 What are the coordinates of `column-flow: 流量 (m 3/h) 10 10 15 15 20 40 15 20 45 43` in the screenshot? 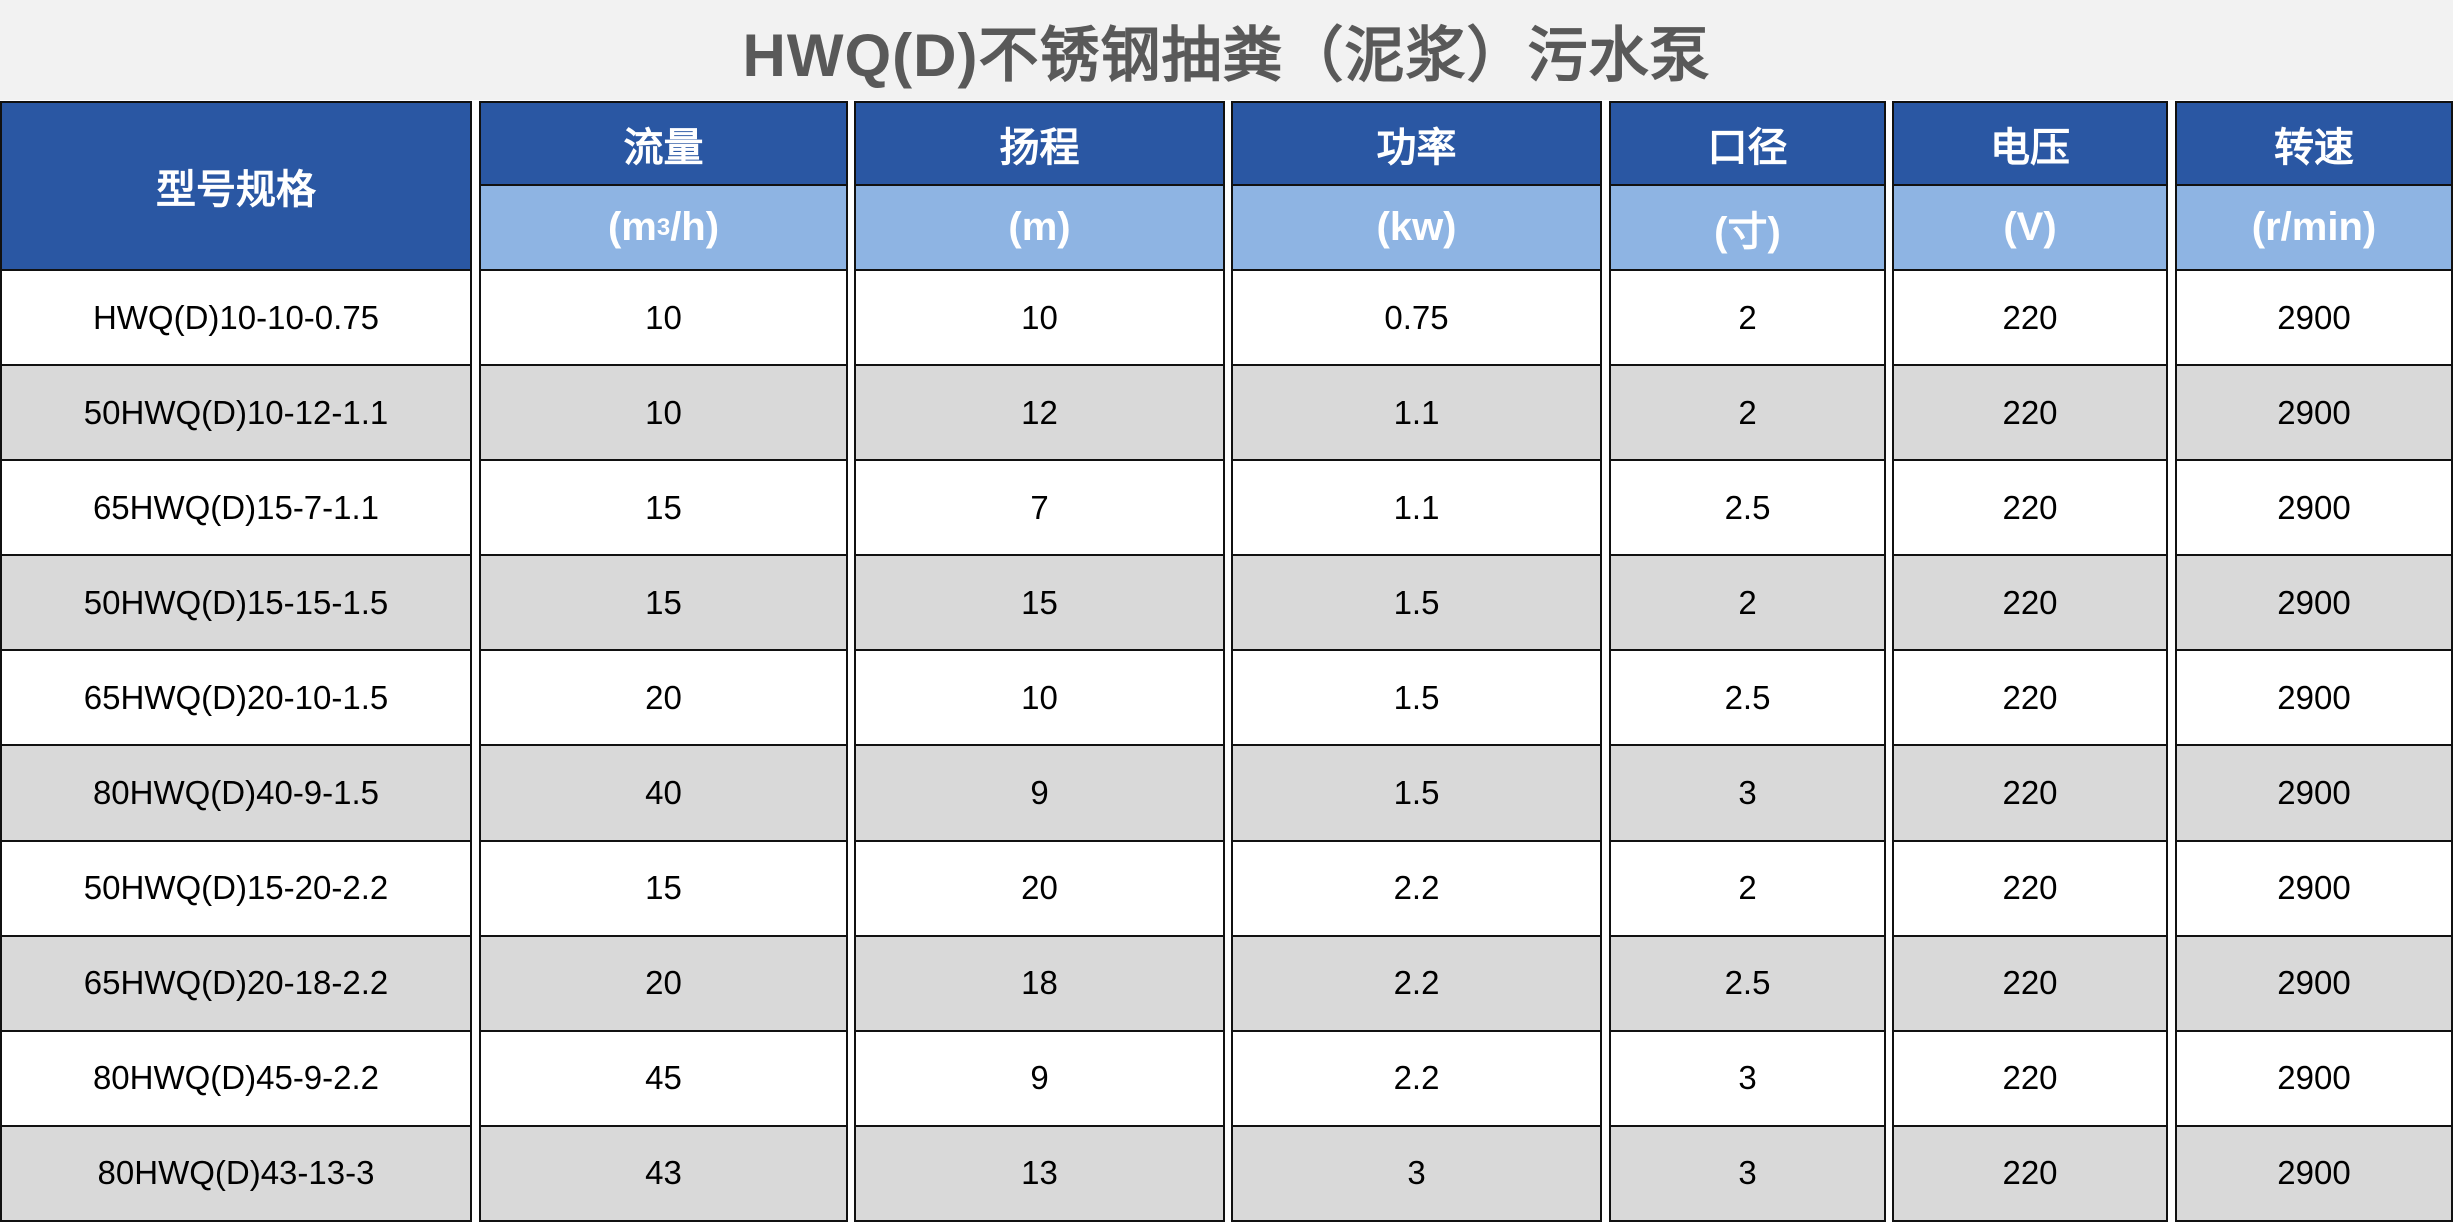 It's located at (663, 662).